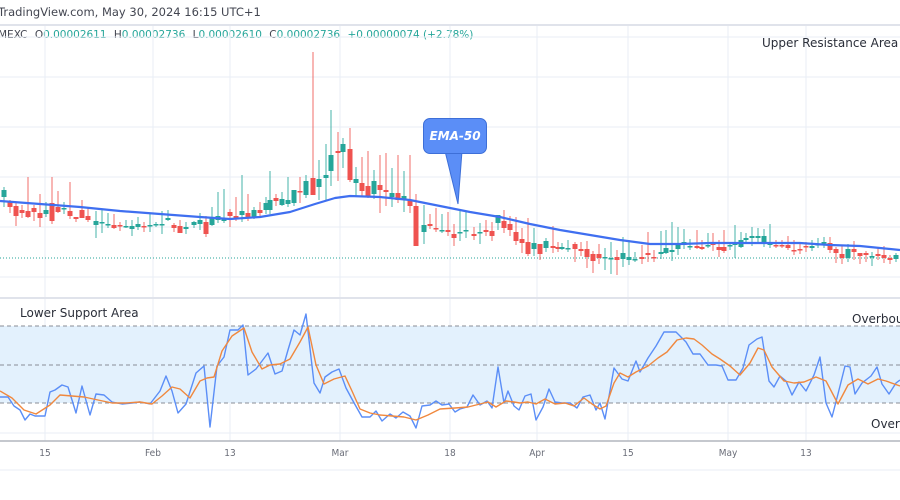 The width and height of the screenshot is (900, 500). Describe the element at coordinates (340, 453) in the screenshot. I see `time-axis-label: Mar` at that location.